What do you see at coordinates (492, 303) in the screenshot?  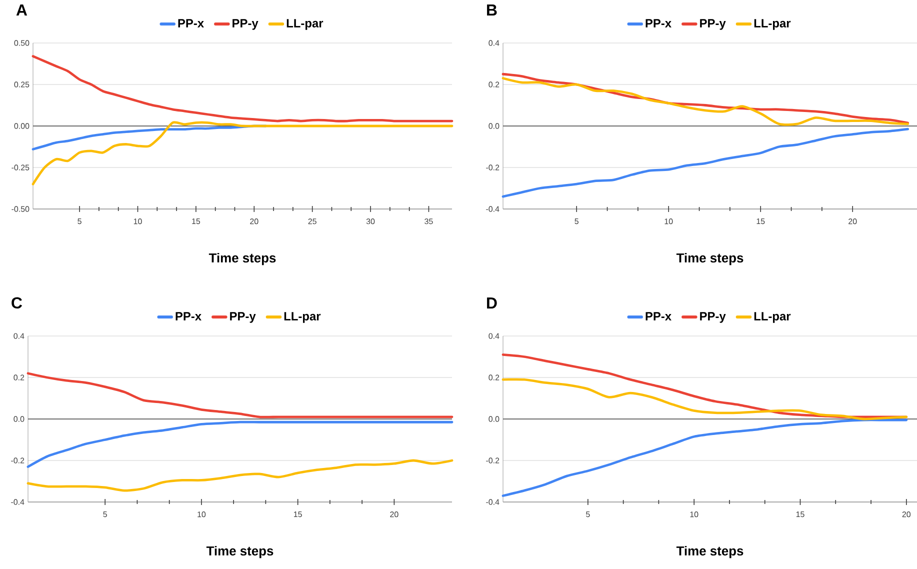 I see `chart-title: D` at bounding box center [492, 303].